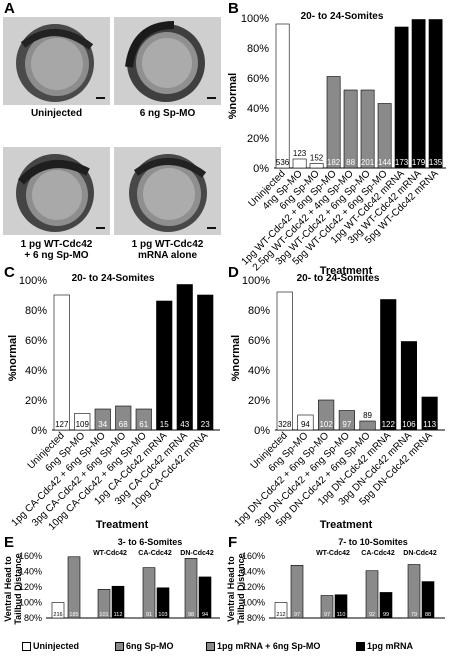 The image size is (450, 656). What do you see at coordinates (429, 424) in the screenshot?
I see `bar-count-label: 113` at bounding box center [429, 424].